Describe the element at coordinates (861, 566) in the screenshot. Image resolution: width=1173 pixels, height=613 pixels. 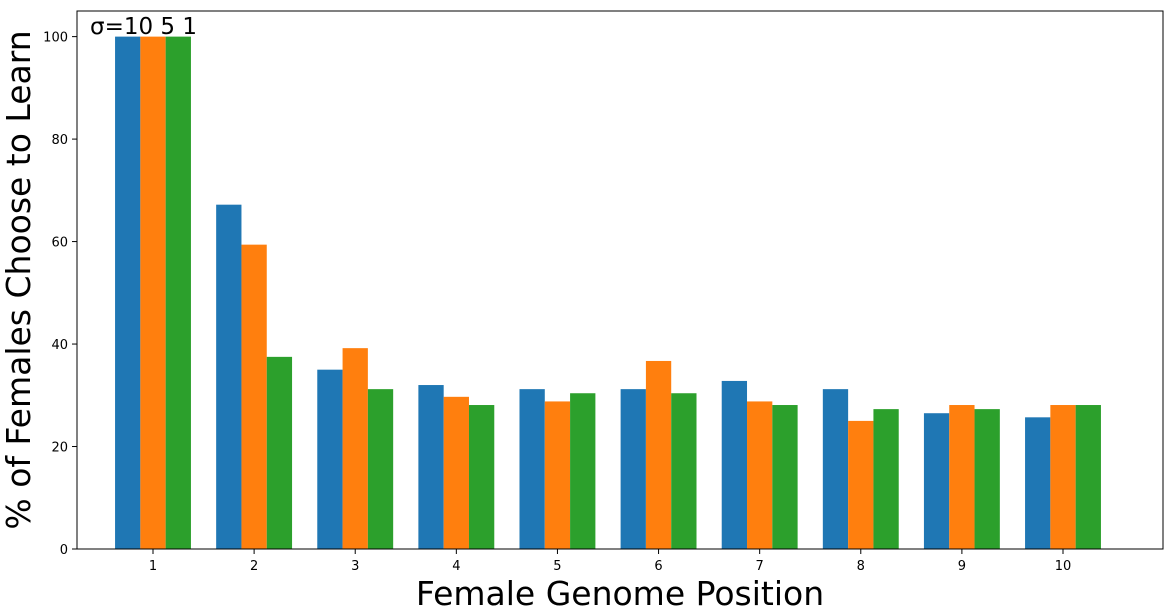
I see `x-tick-label: 8` at that location.